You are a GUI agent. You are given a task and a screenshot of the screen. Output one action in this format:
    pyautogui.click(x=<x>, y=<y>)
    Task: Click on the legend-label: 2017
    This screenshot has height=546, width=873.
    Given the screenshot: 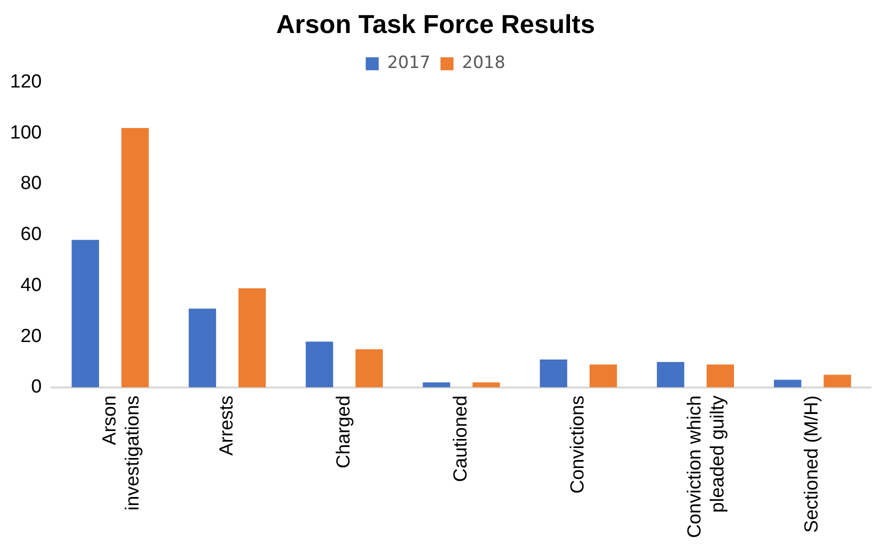 What is the action you would take?
    pyautogui.click(x=408, y=63)
    